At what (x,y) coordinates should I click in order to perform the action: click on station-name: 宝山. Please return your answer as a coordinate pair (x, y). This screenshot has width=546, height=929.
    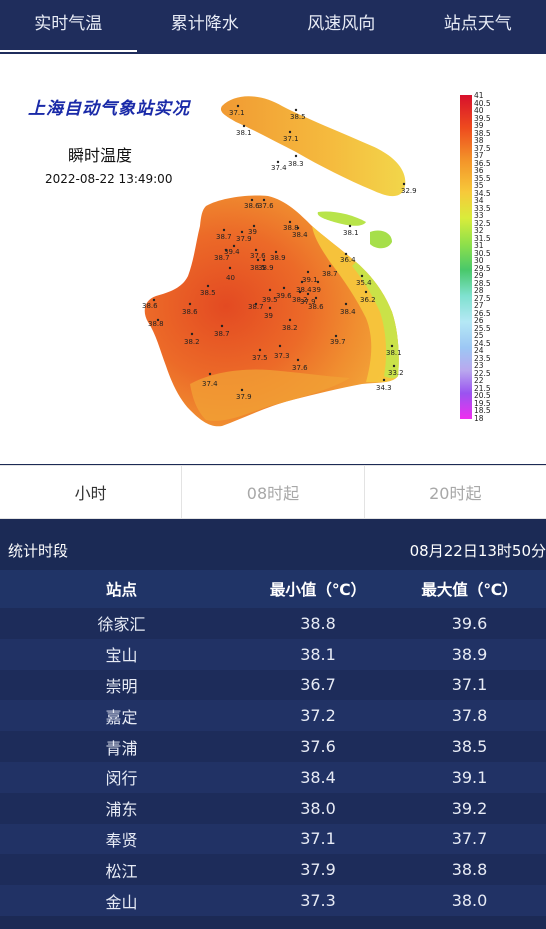
    Looking at the image, I should click on (121, 656).